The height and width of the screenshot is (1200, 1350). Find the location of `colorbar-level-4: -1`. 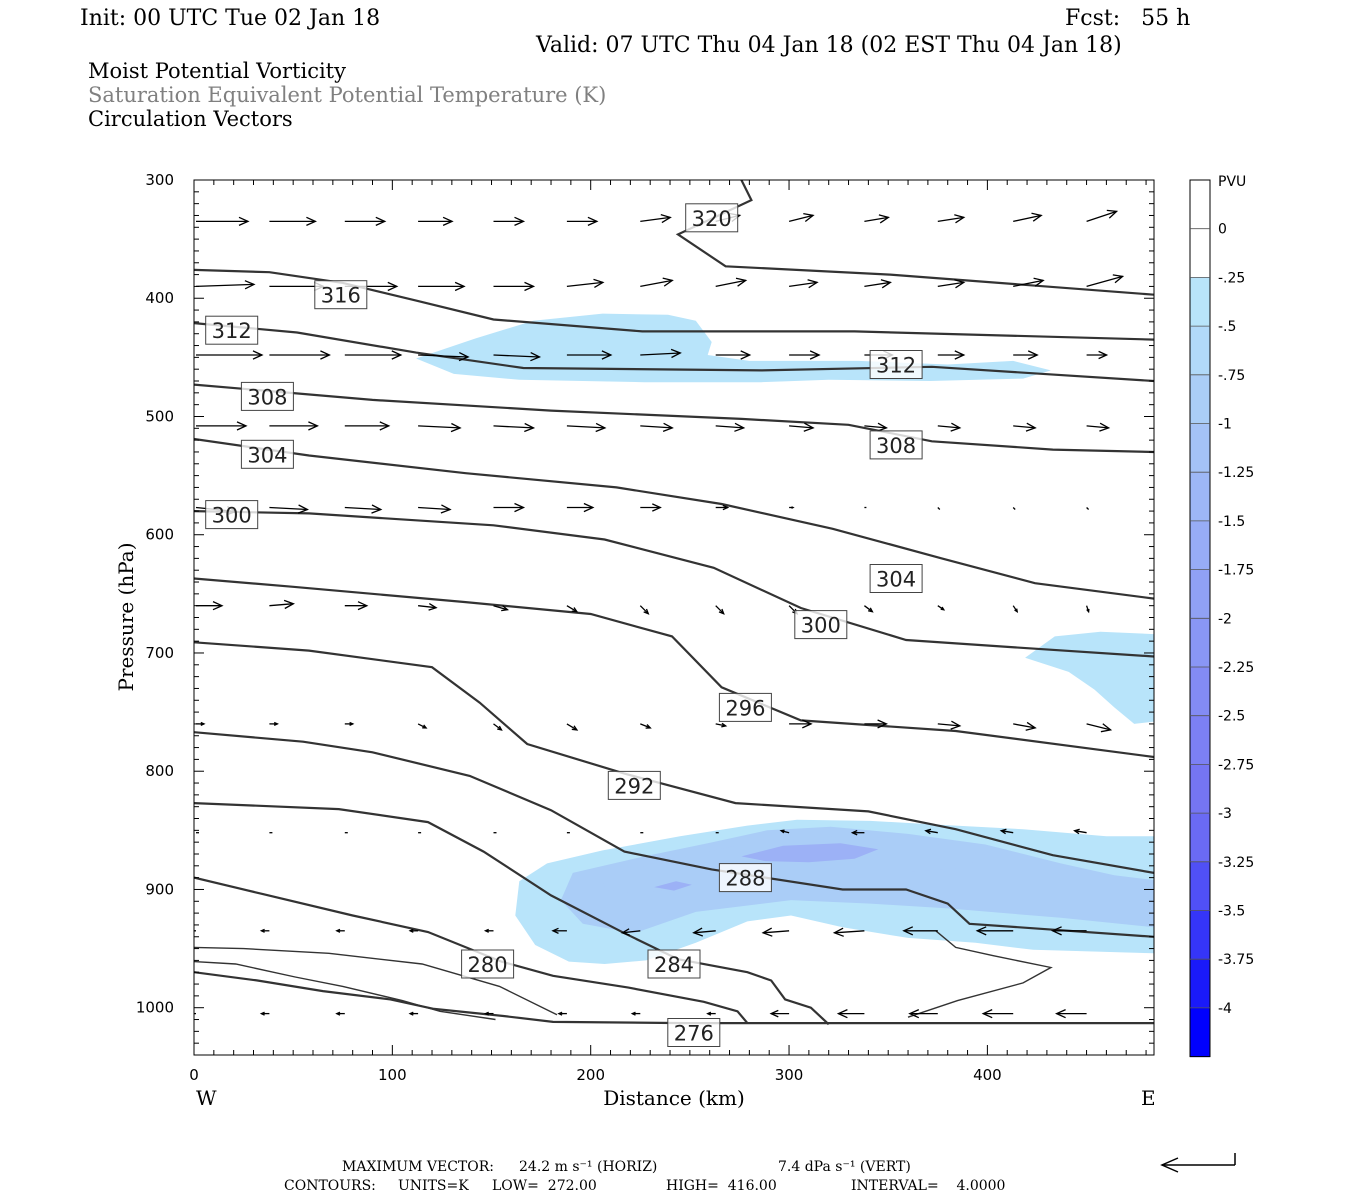

colorbar-level-4: -1 is located at coordinates (1225, 425).